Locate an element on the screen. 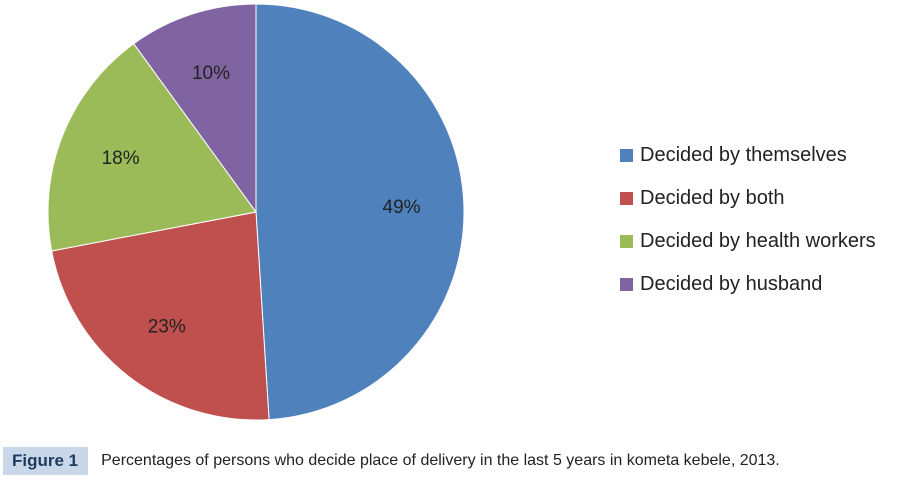  legend-item-decided-by-themselves: Decided by themselves is located at coordinates (748, 155).